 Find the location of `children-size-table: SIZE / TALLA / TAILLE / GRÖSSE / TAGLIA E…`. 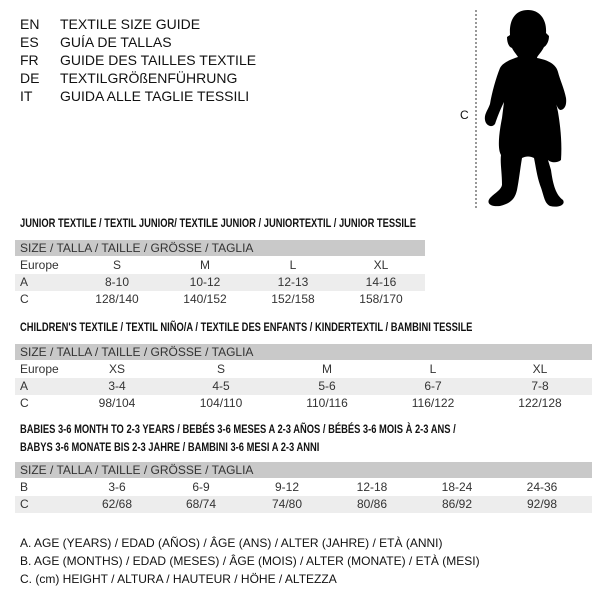

children-size-table: SIZE / TALLA / TAILLE / GRÖSSE / TAGLIA E… is located at coordinates (303, 378).